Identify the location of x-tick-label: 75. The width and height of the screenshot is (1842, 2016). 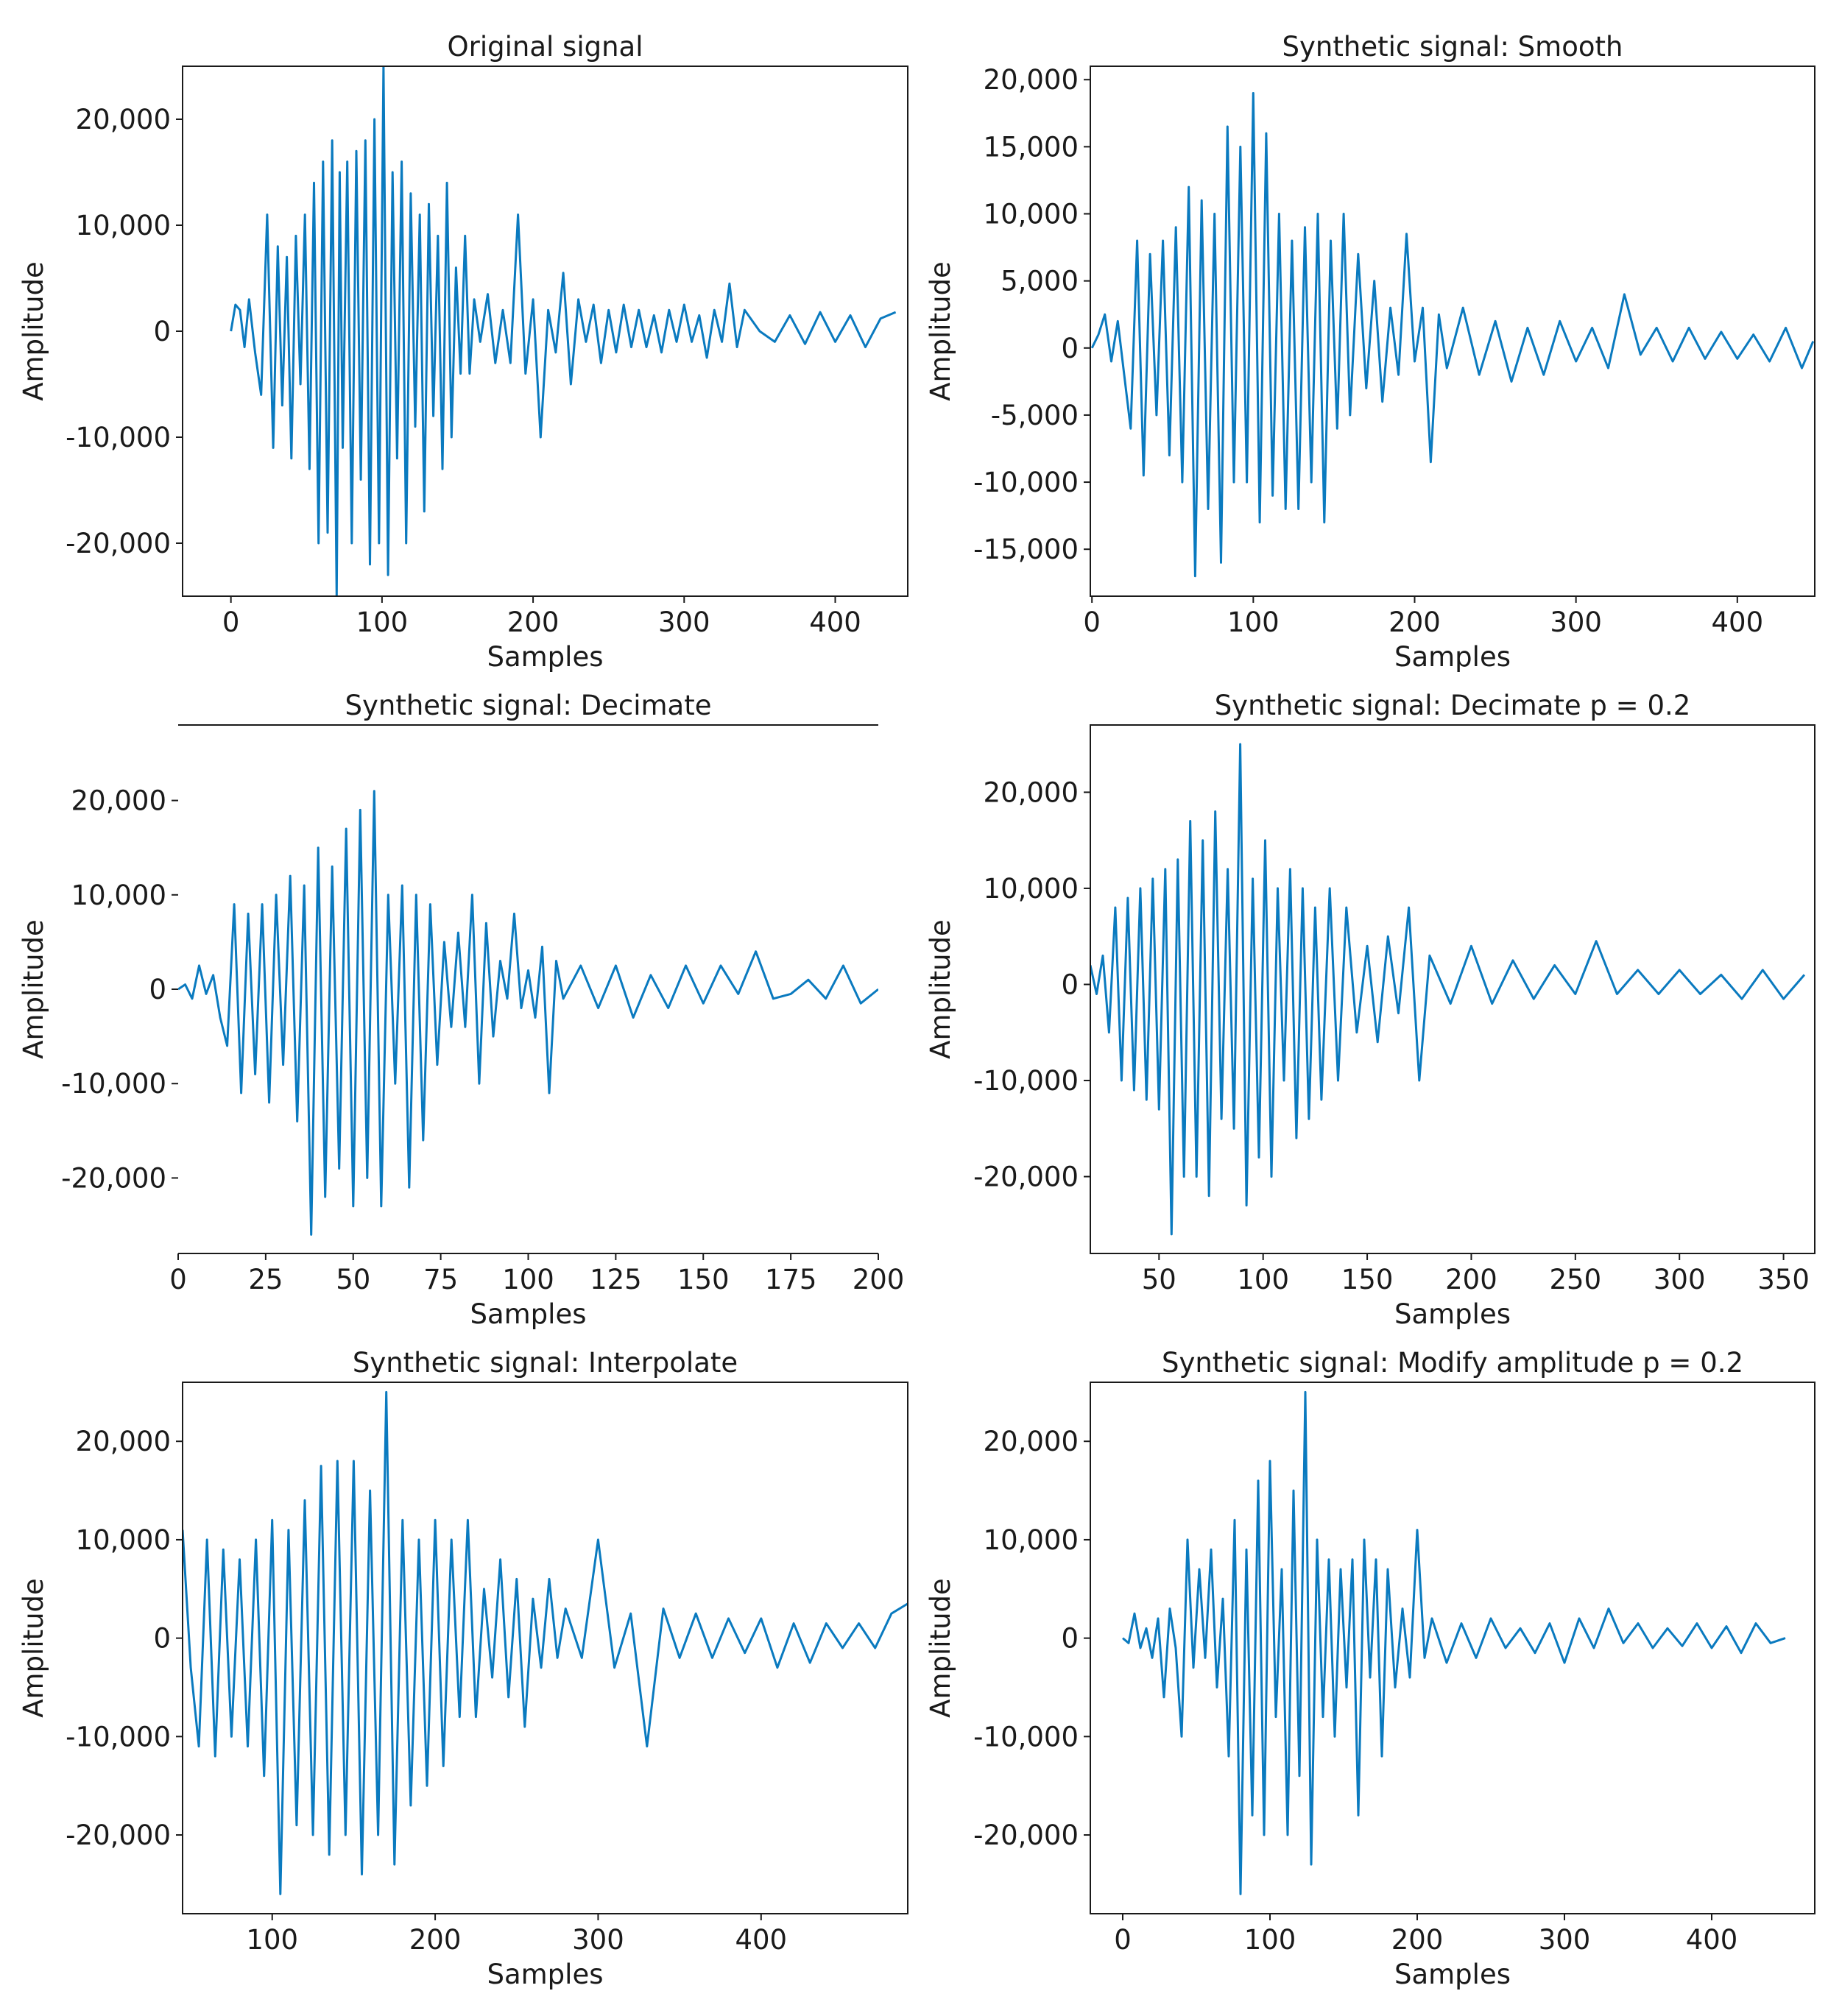
(440, 1279).